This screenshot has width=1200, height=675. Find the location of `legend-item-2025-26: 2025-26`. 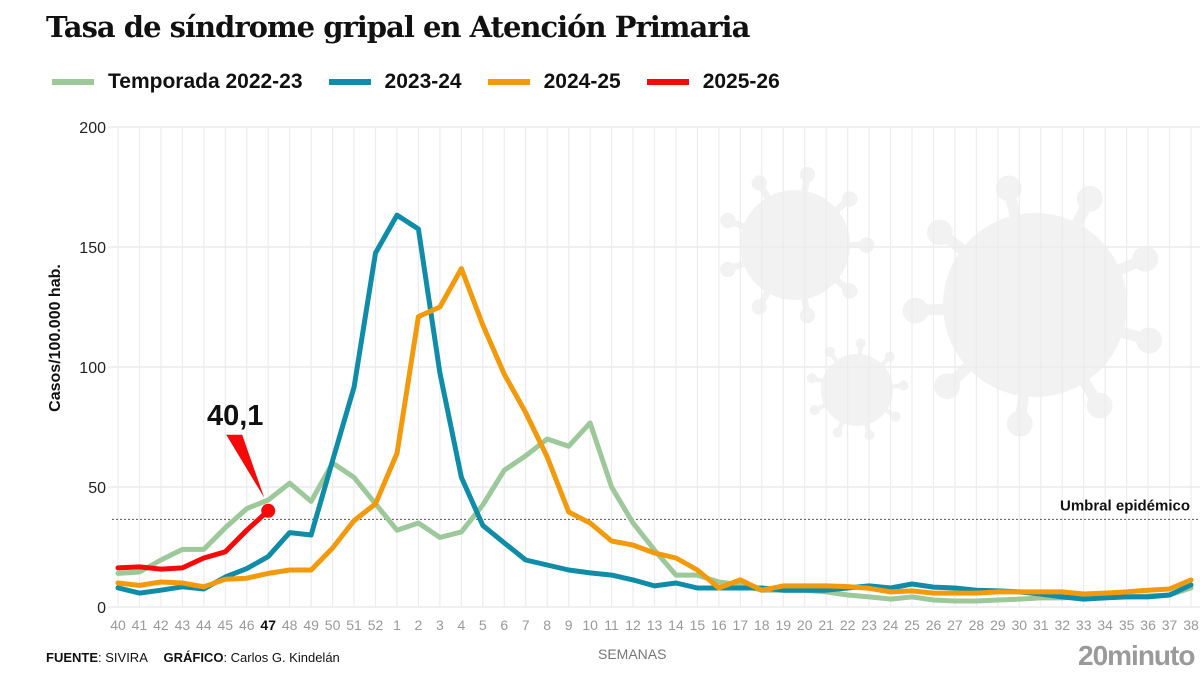

legend-item-2025-26: 2025-26 is located at coordinates (713, 82).